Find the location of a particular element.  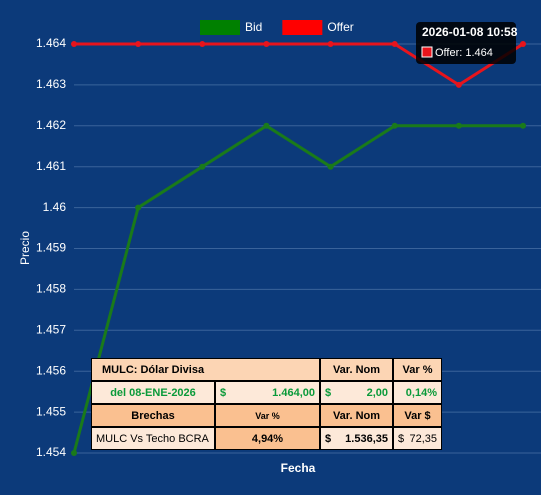

y-tick-label: 1.458 is located at coordinates (51, 289).